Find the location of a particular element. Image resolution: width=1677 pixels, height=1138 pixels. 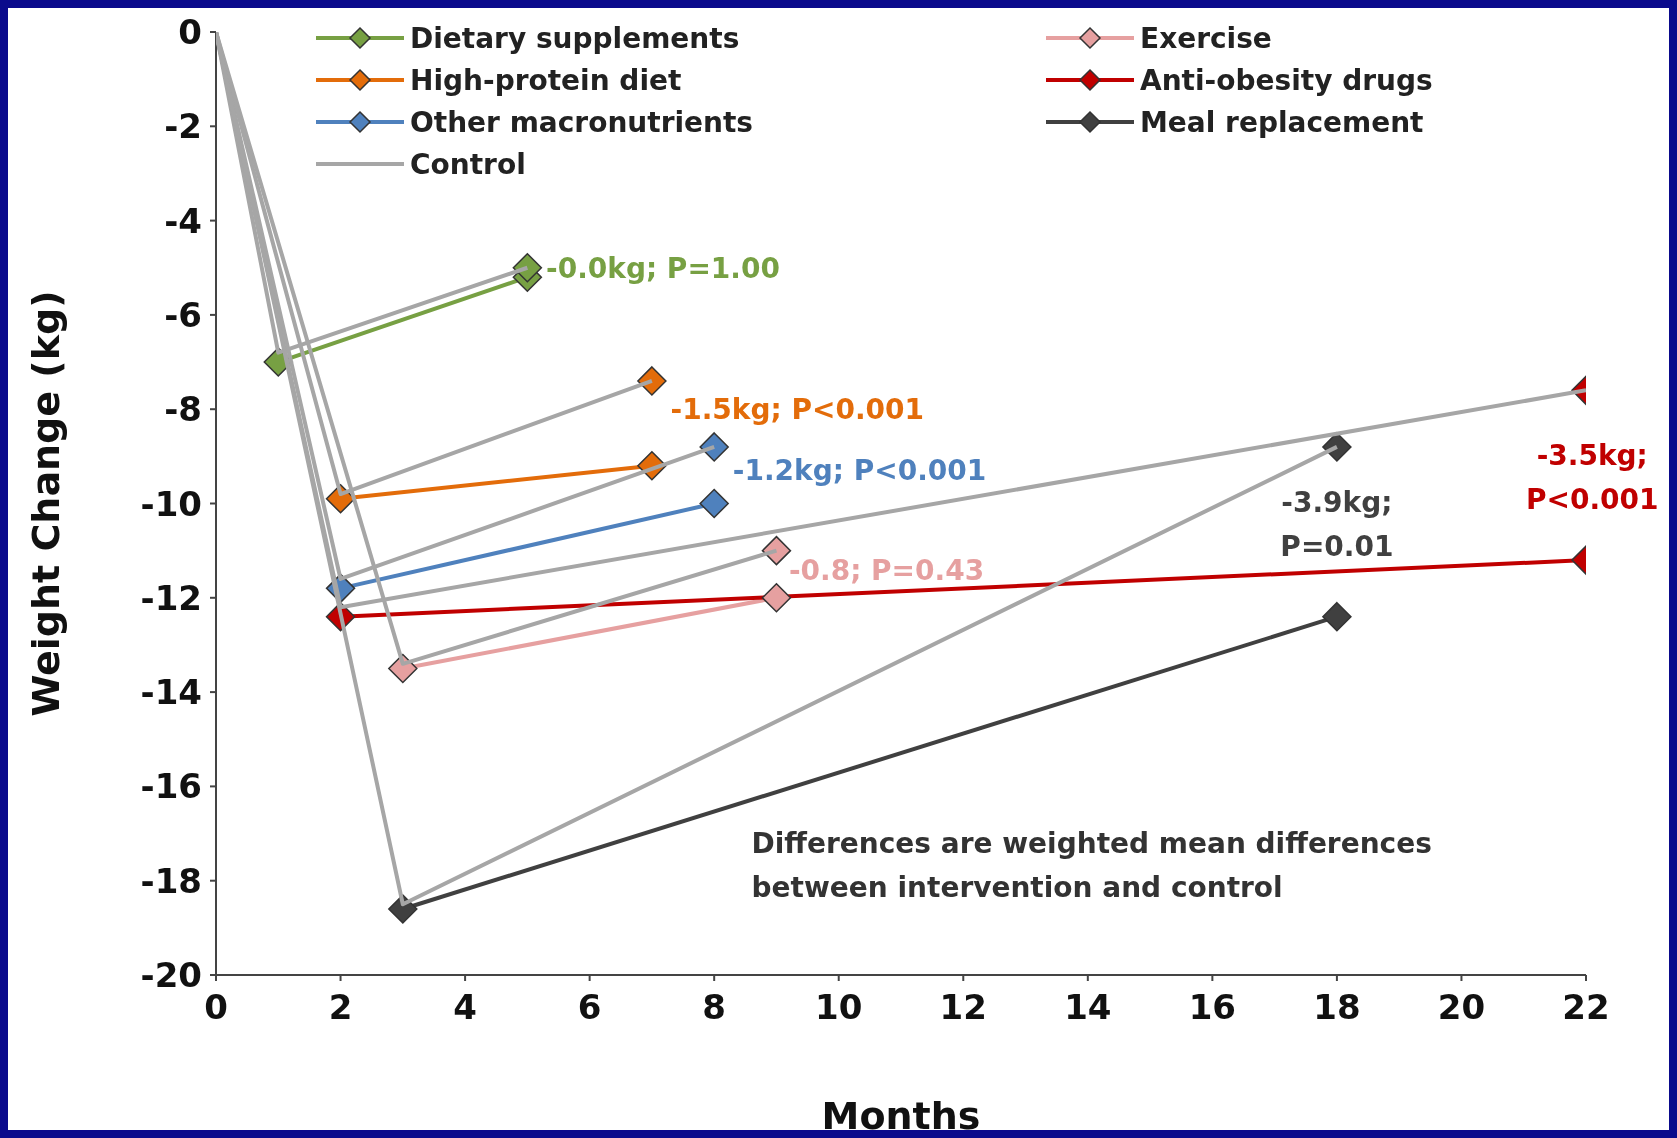

annotation: Differences are weighted mean differences between intervention and control is located at coordinates (1091, 865).